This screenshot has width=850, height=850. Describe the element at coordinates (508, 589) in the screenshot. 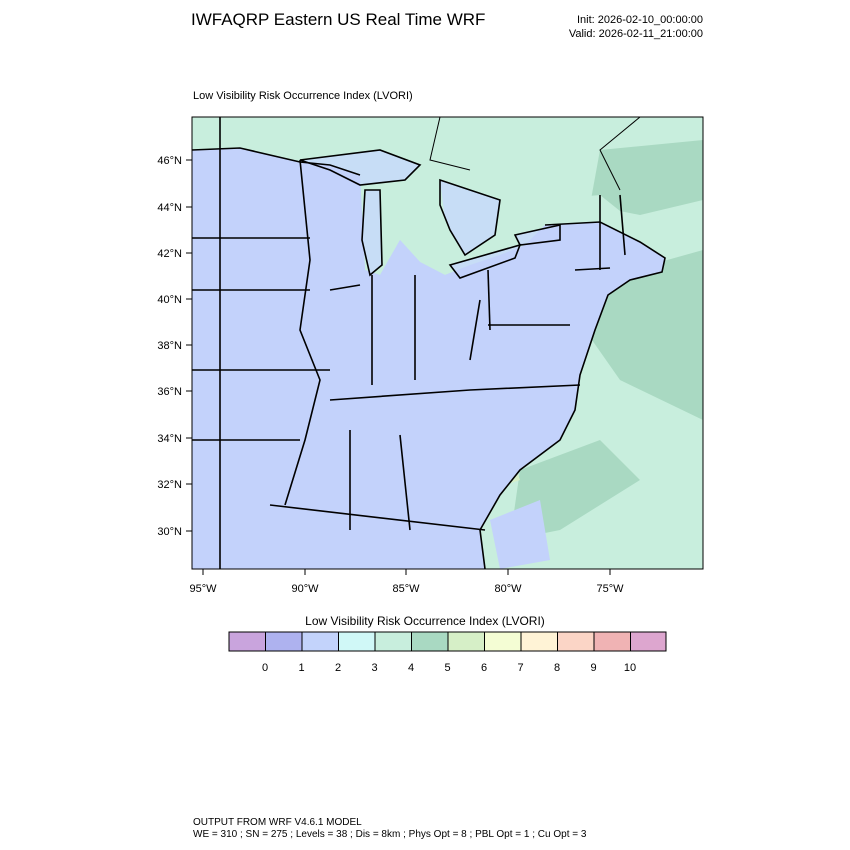

I see `lon-label: 80°W` at that location.